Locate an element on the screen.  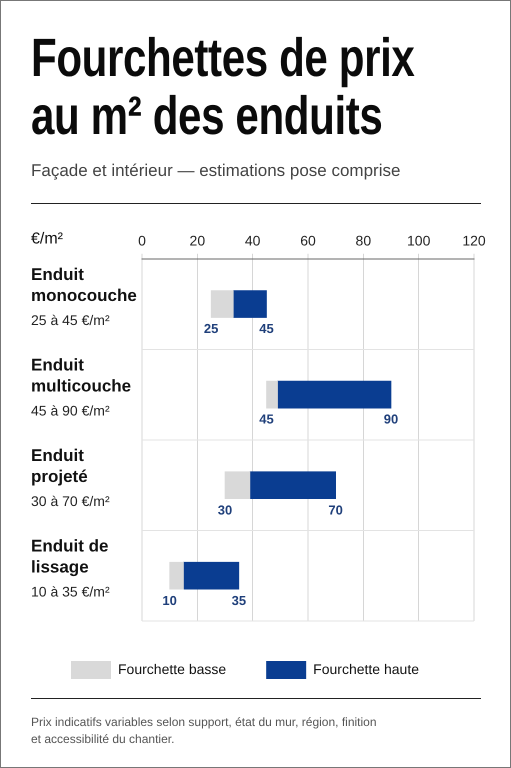
x-tick-label: 0 is located at coordinates (142, 240).